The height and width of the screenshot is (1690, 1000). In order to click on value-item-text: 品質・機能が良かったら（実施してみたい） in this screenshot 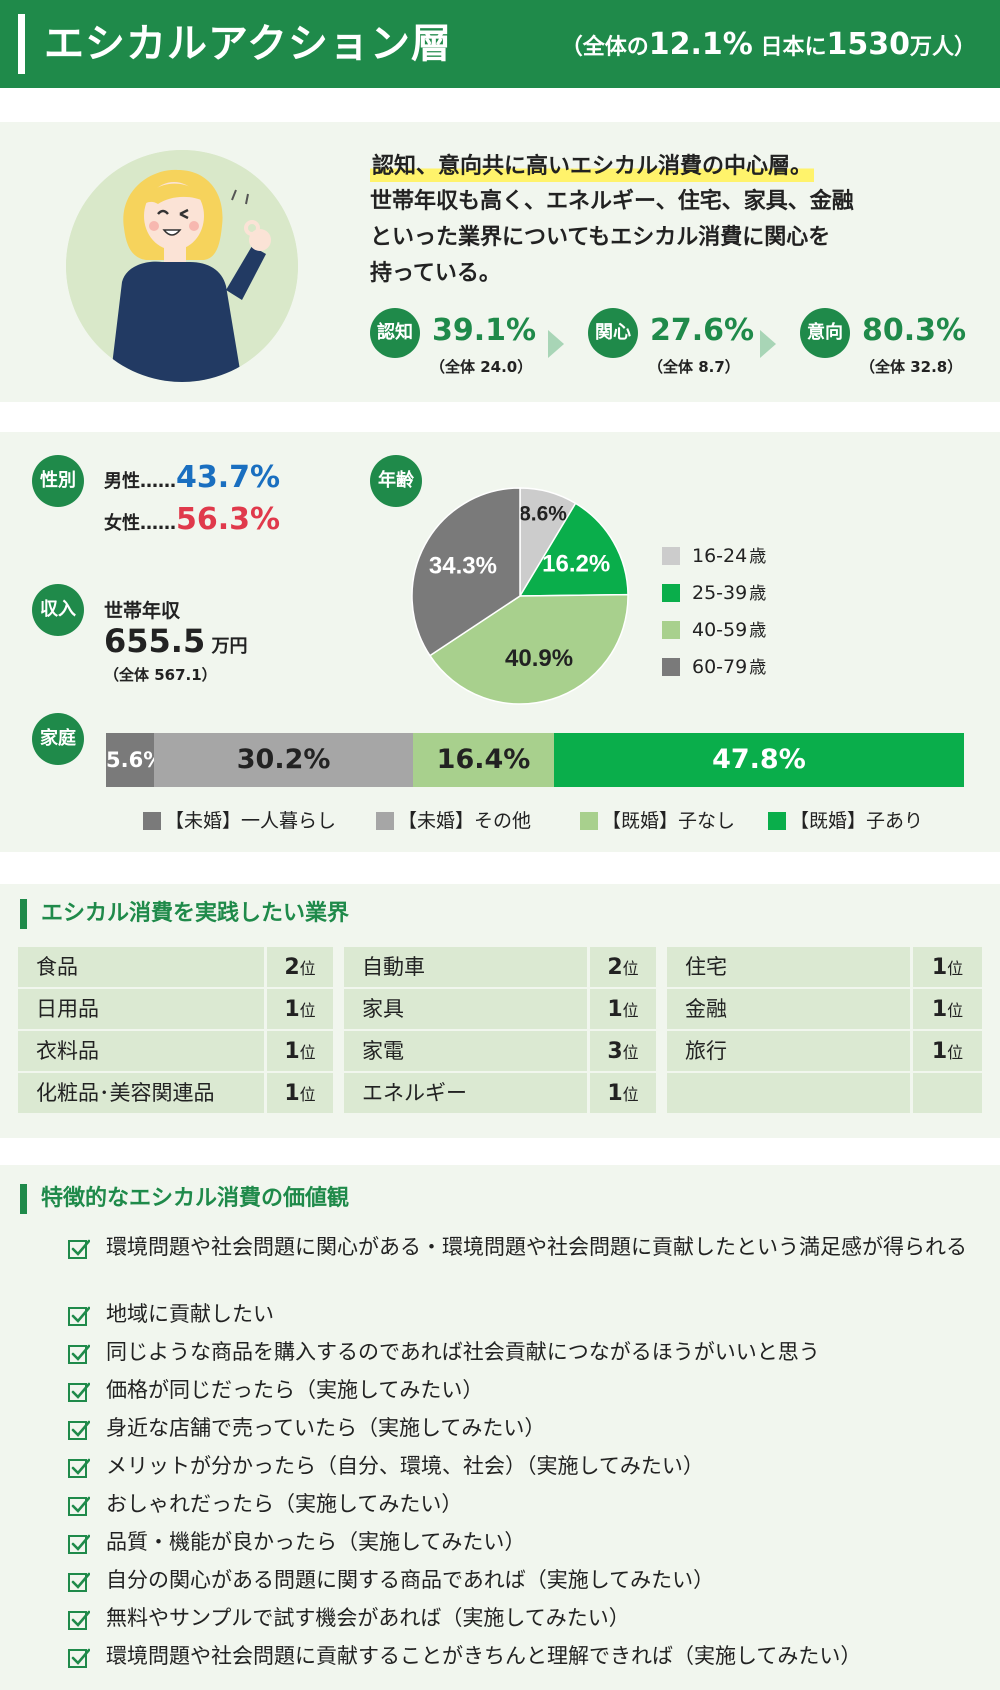, I will do `click(316, 1542)`.